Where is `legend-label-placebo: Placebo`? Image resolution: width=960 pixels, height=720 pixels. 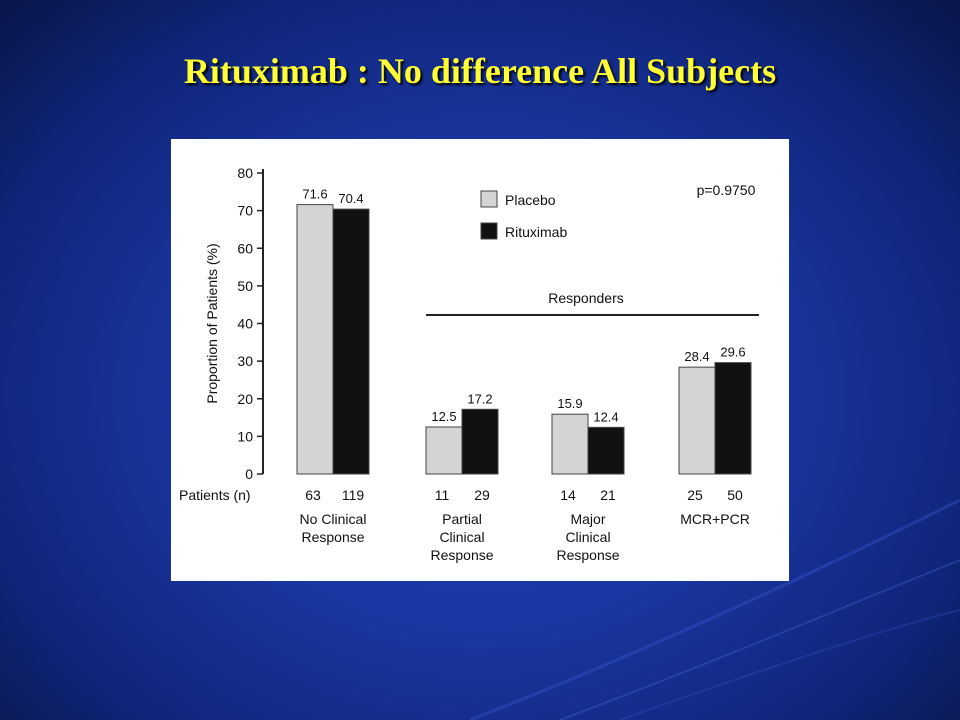 legend-label-placebo: Placebo is located at coordinates (530, 200).